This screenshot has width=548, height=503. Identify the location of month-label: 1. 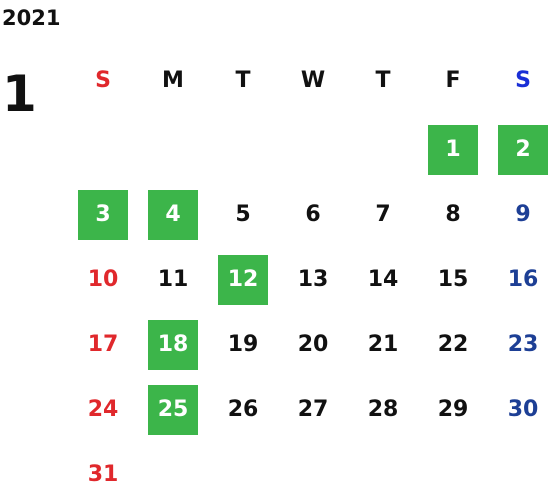
(19, 94).